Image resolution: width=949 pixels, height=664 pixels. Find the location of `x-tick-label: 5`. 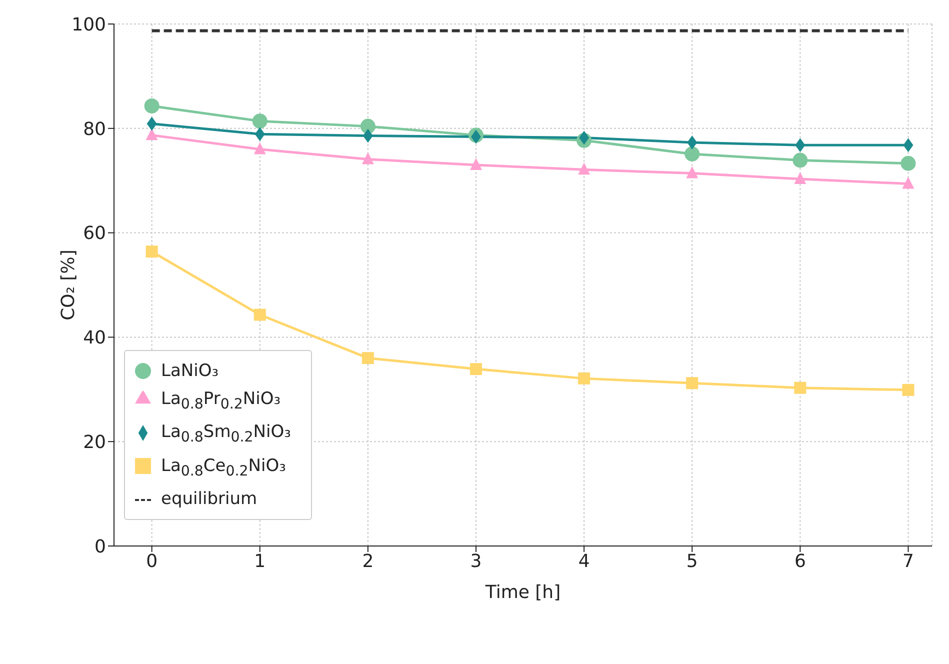

x-tick-label: 5 is located at coordinates (692, 561).